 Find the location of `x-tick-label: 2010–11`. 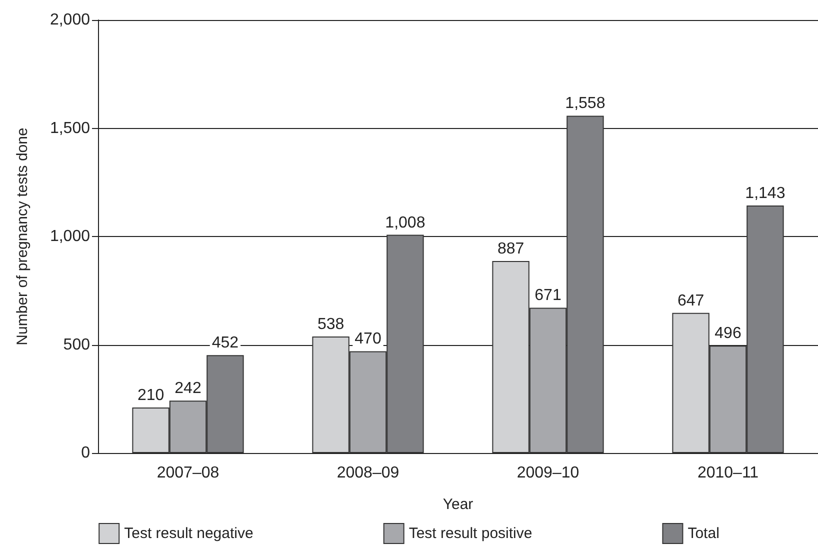

x-tick-label: 2010–11 is located at coordinates (728, 473).